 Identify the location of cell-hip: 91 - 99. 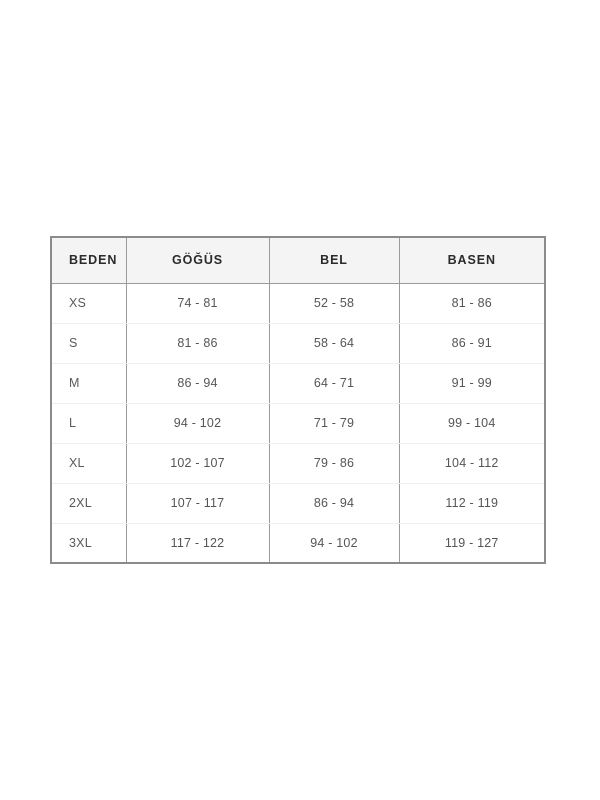
(472, 383).